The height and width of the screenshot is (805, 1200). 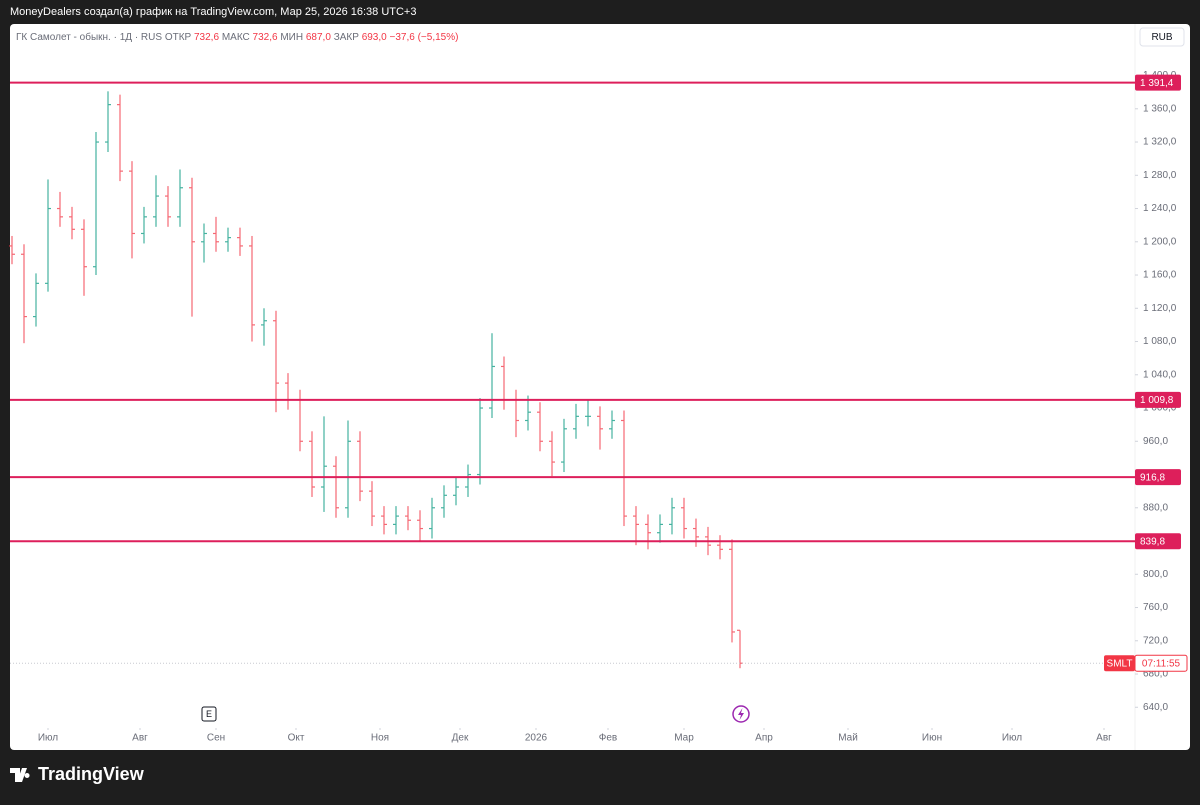 I want to click on currency: RUB, so click(x=1161, y=37).